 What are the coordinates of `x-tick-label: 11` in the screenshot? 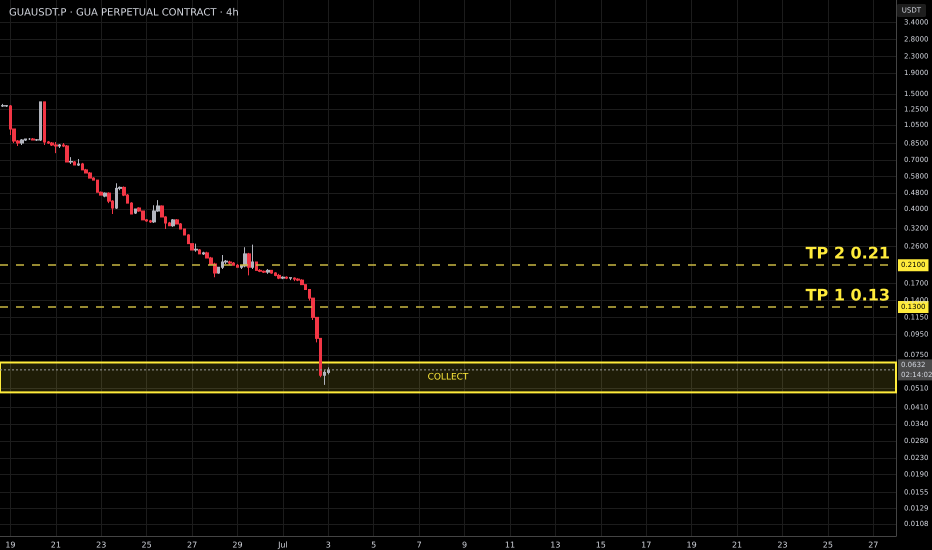 It's located at (510, 545).